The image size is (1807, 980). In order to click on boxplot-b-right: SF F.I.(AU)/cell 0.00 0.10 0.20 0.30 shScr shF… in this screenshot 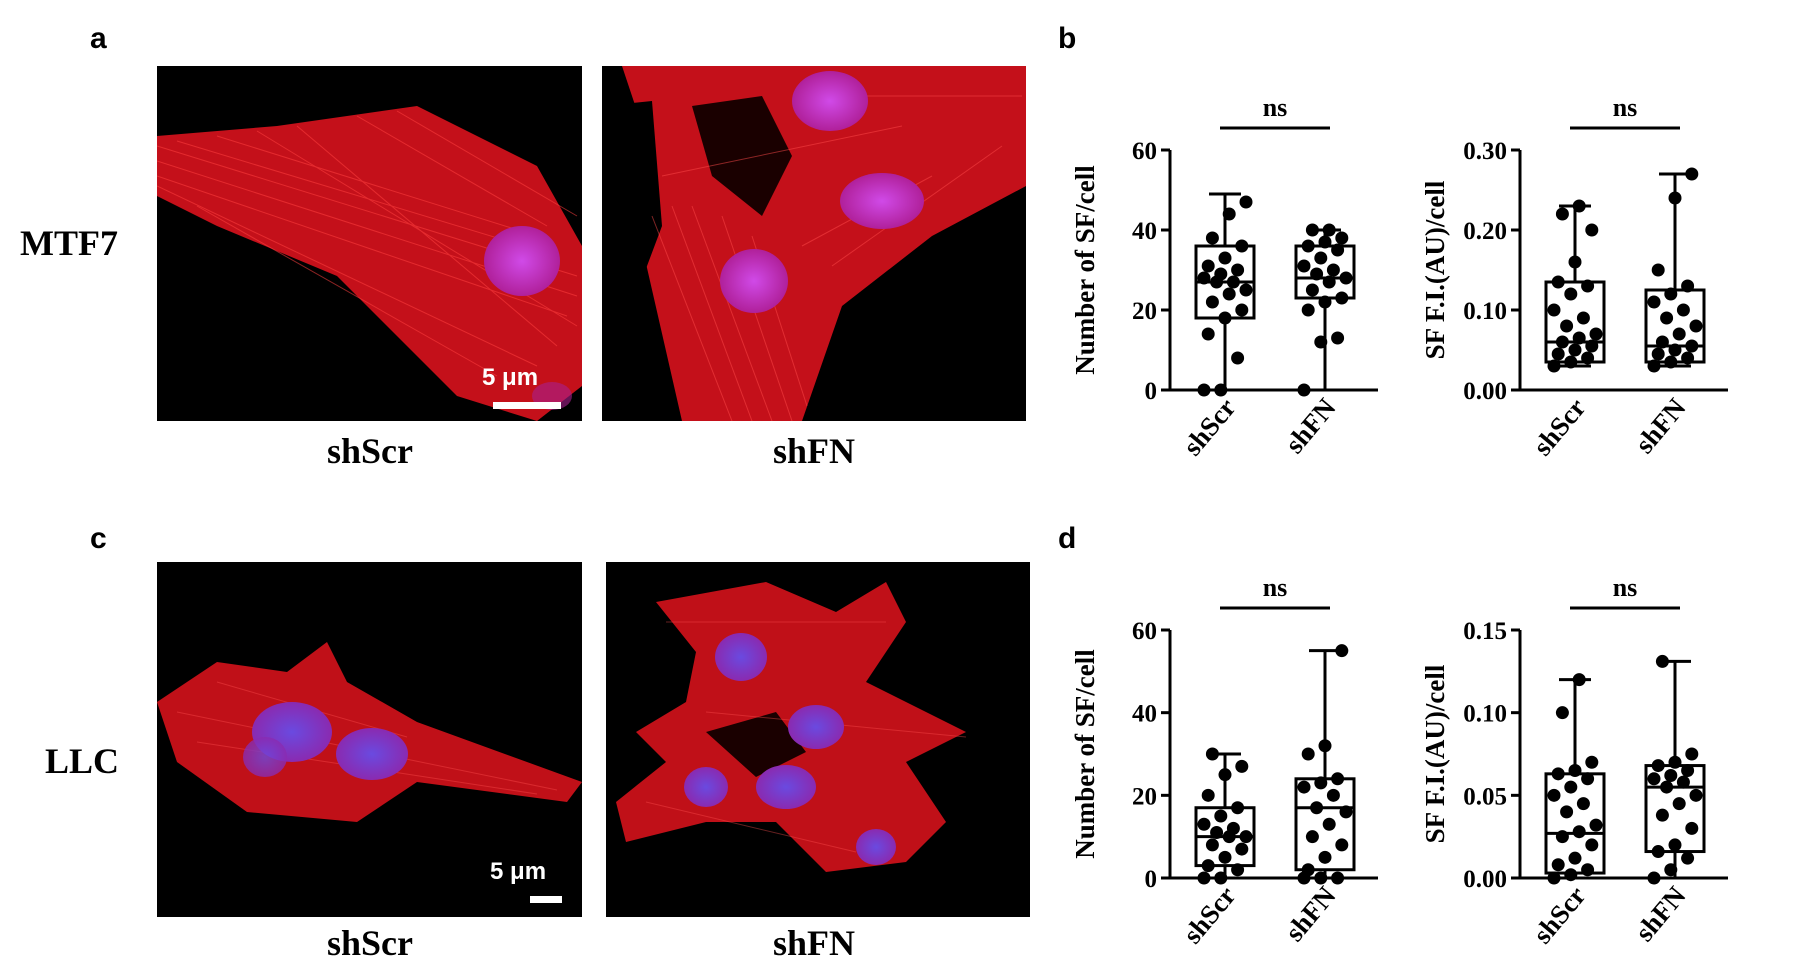, I will do `click(1575, 285)`.